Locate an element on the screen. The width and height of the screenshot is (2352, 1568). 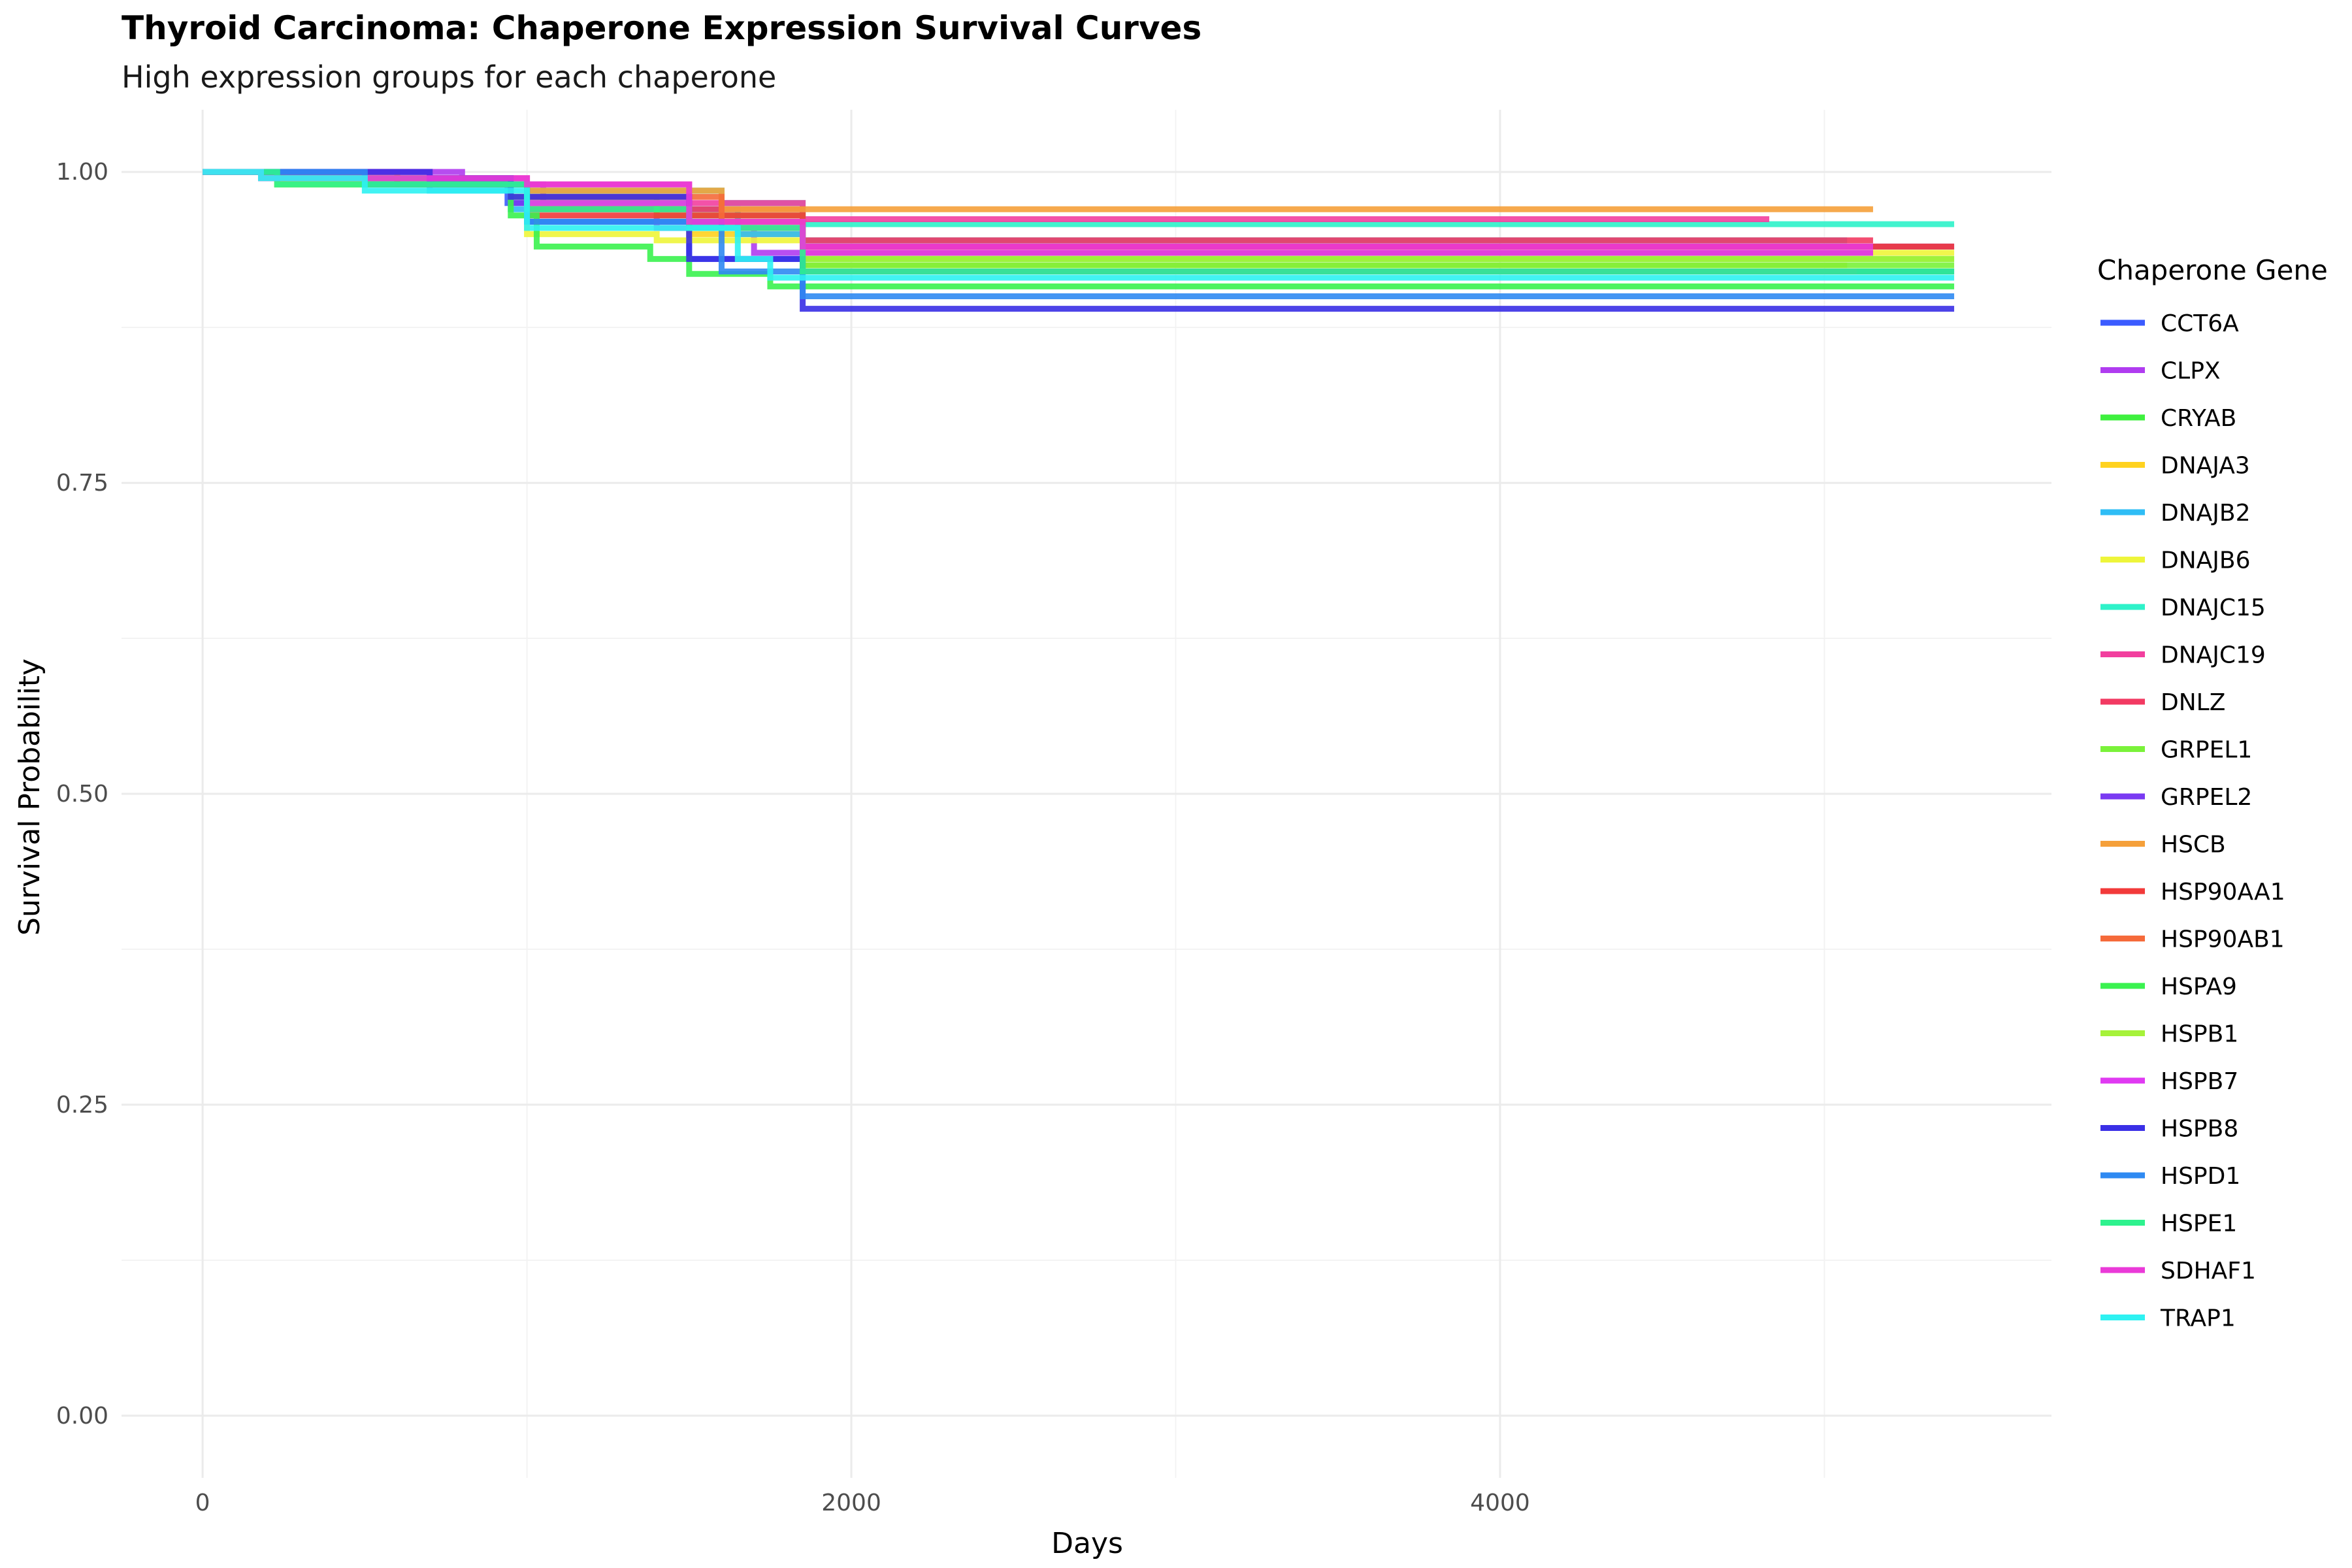
legend-item-dnlz: DNLZ is located at coordinates (2162, 702).